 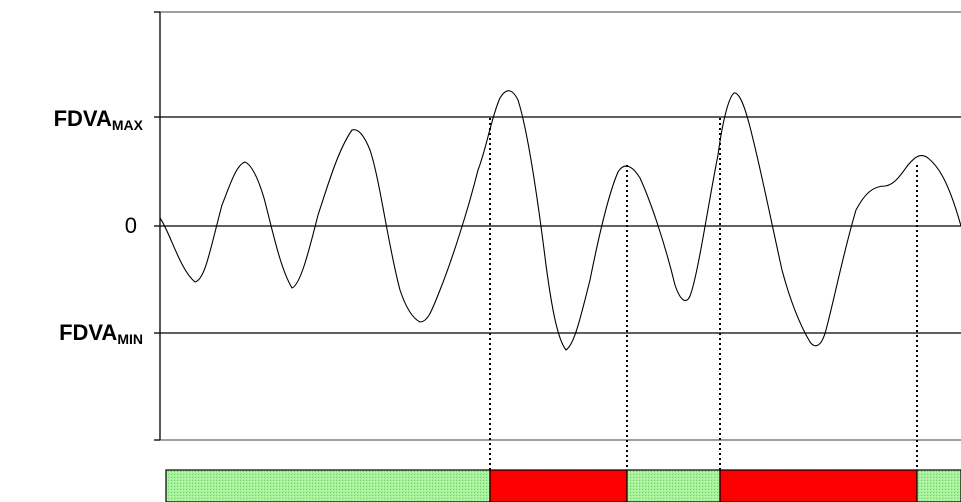 I want to click on fdva-max-label-main: FDVA, so click(x=82, y=118).